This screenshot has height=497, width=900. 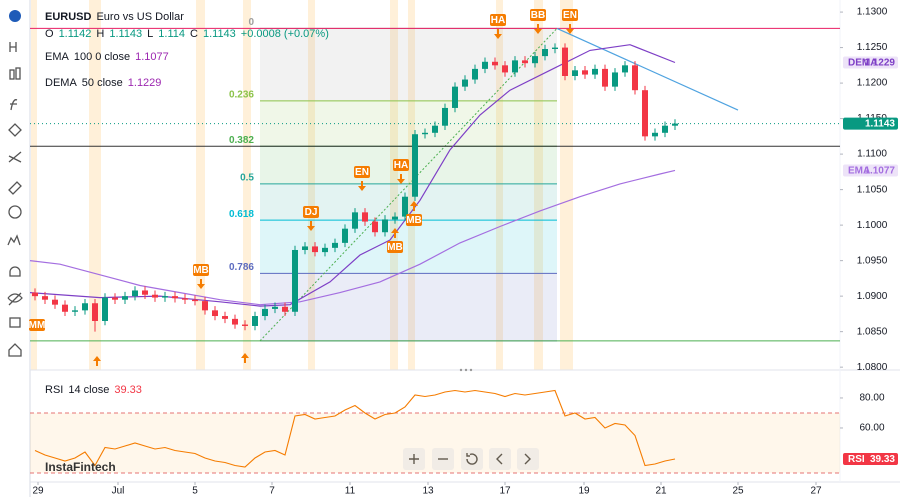 What do you see at coordinates (103, 83) in the screenshot?
I see `indicator-row: DEMA 50 close 1.1229` at bounding box center [103, 83].